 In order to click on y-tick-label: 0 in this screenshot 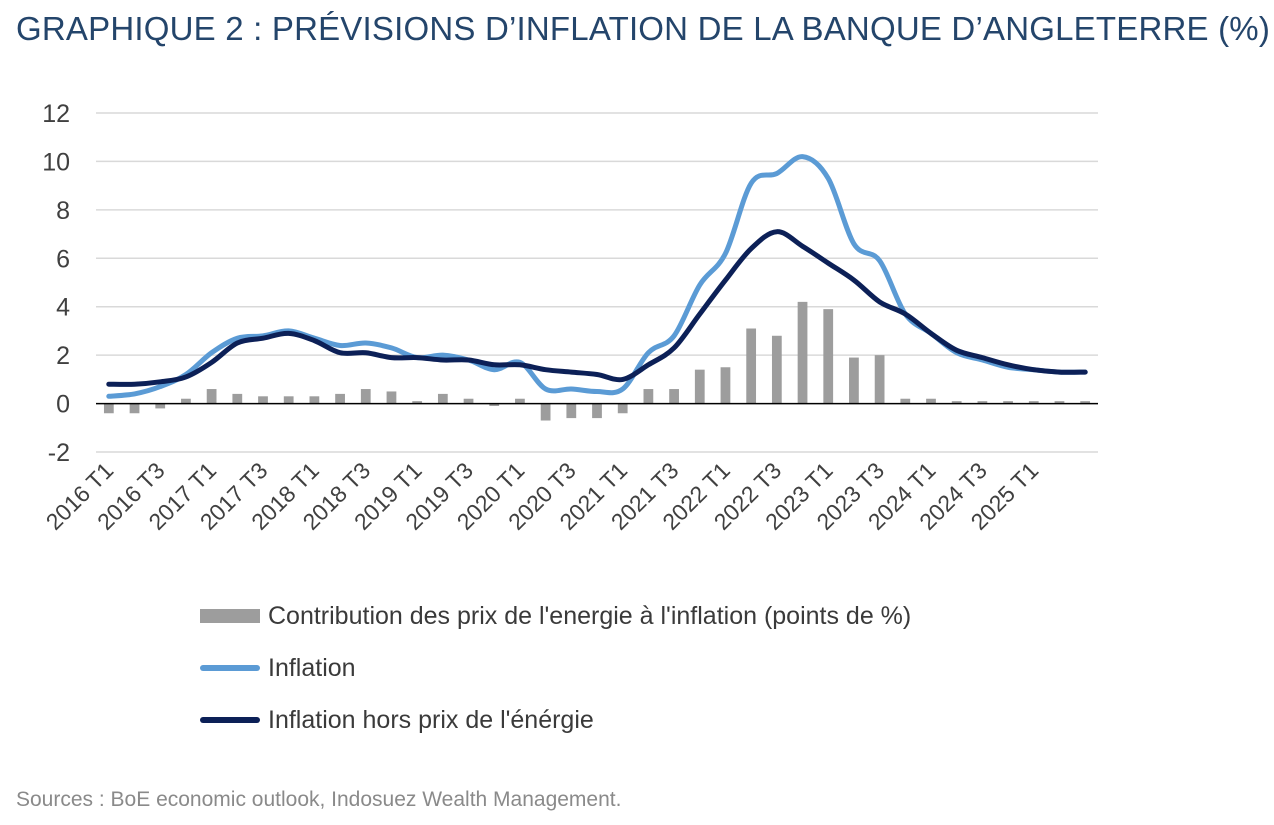, I will do `click(63, 405)`.